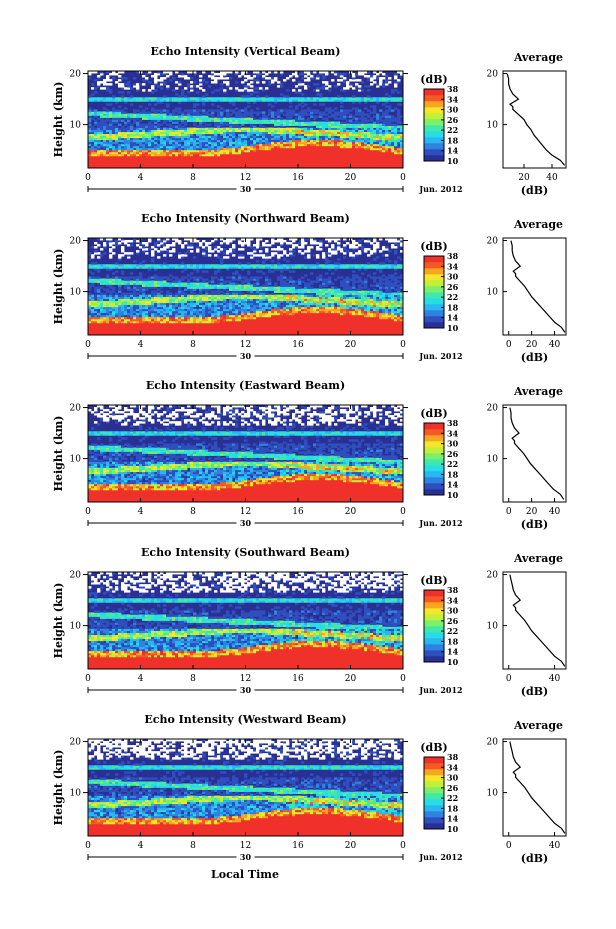 The height and width of the screenshot is (929, 616). I want to click on x-tick-label: 8, so click(193, 178).